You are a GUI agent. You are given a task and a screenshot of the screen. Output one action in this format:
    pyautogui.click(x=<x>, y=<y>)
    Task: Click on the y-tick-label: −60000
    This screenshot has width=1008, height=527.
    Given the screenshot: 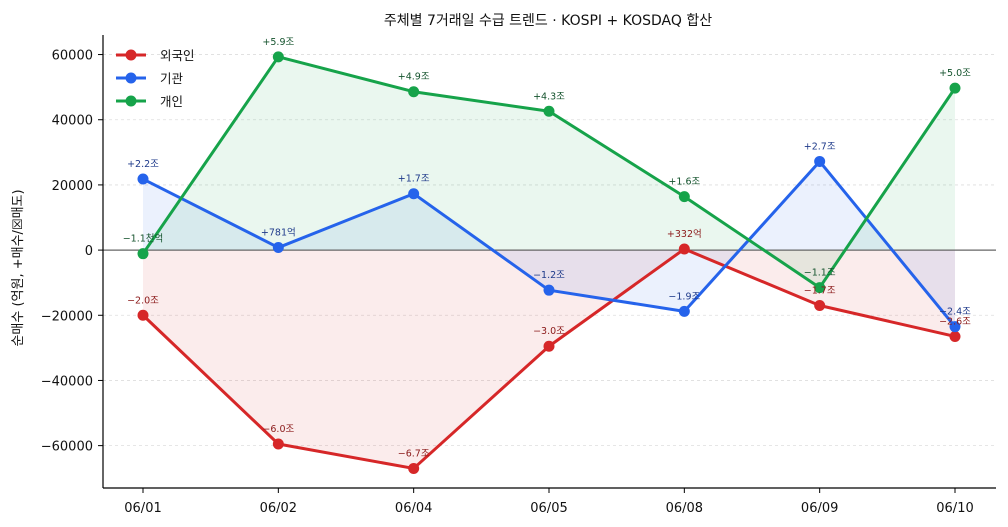 What is the action you would take?
    pyautogui.click(x=67, y=447)
    